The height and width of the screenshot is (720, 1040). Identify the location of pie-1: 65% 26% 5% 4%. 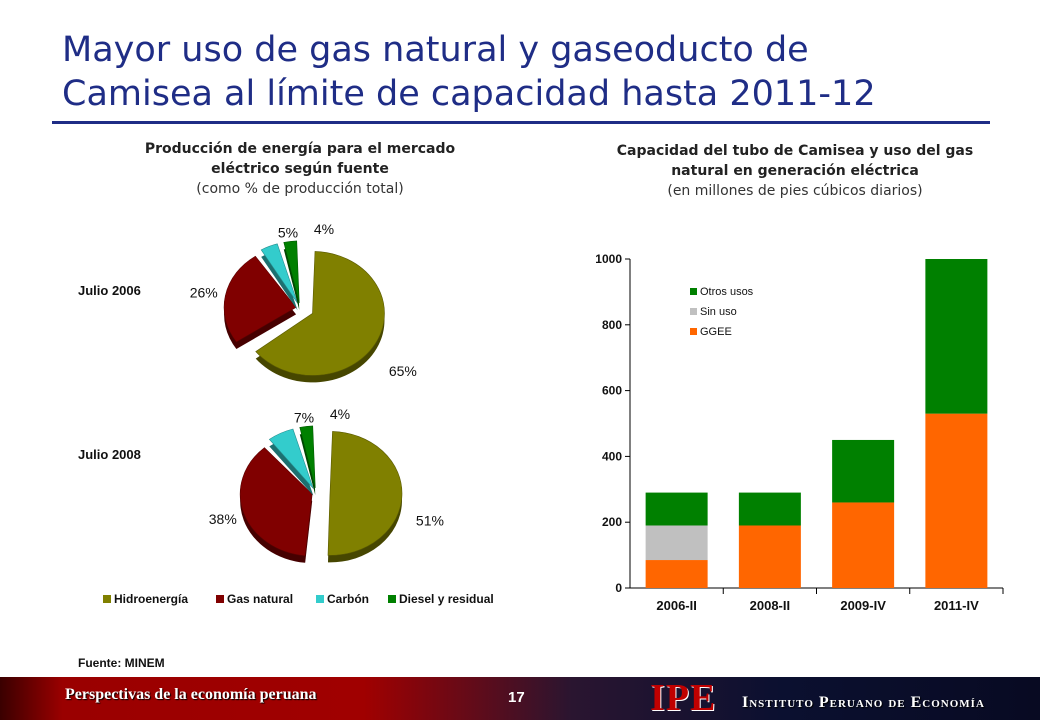
(303, 302).